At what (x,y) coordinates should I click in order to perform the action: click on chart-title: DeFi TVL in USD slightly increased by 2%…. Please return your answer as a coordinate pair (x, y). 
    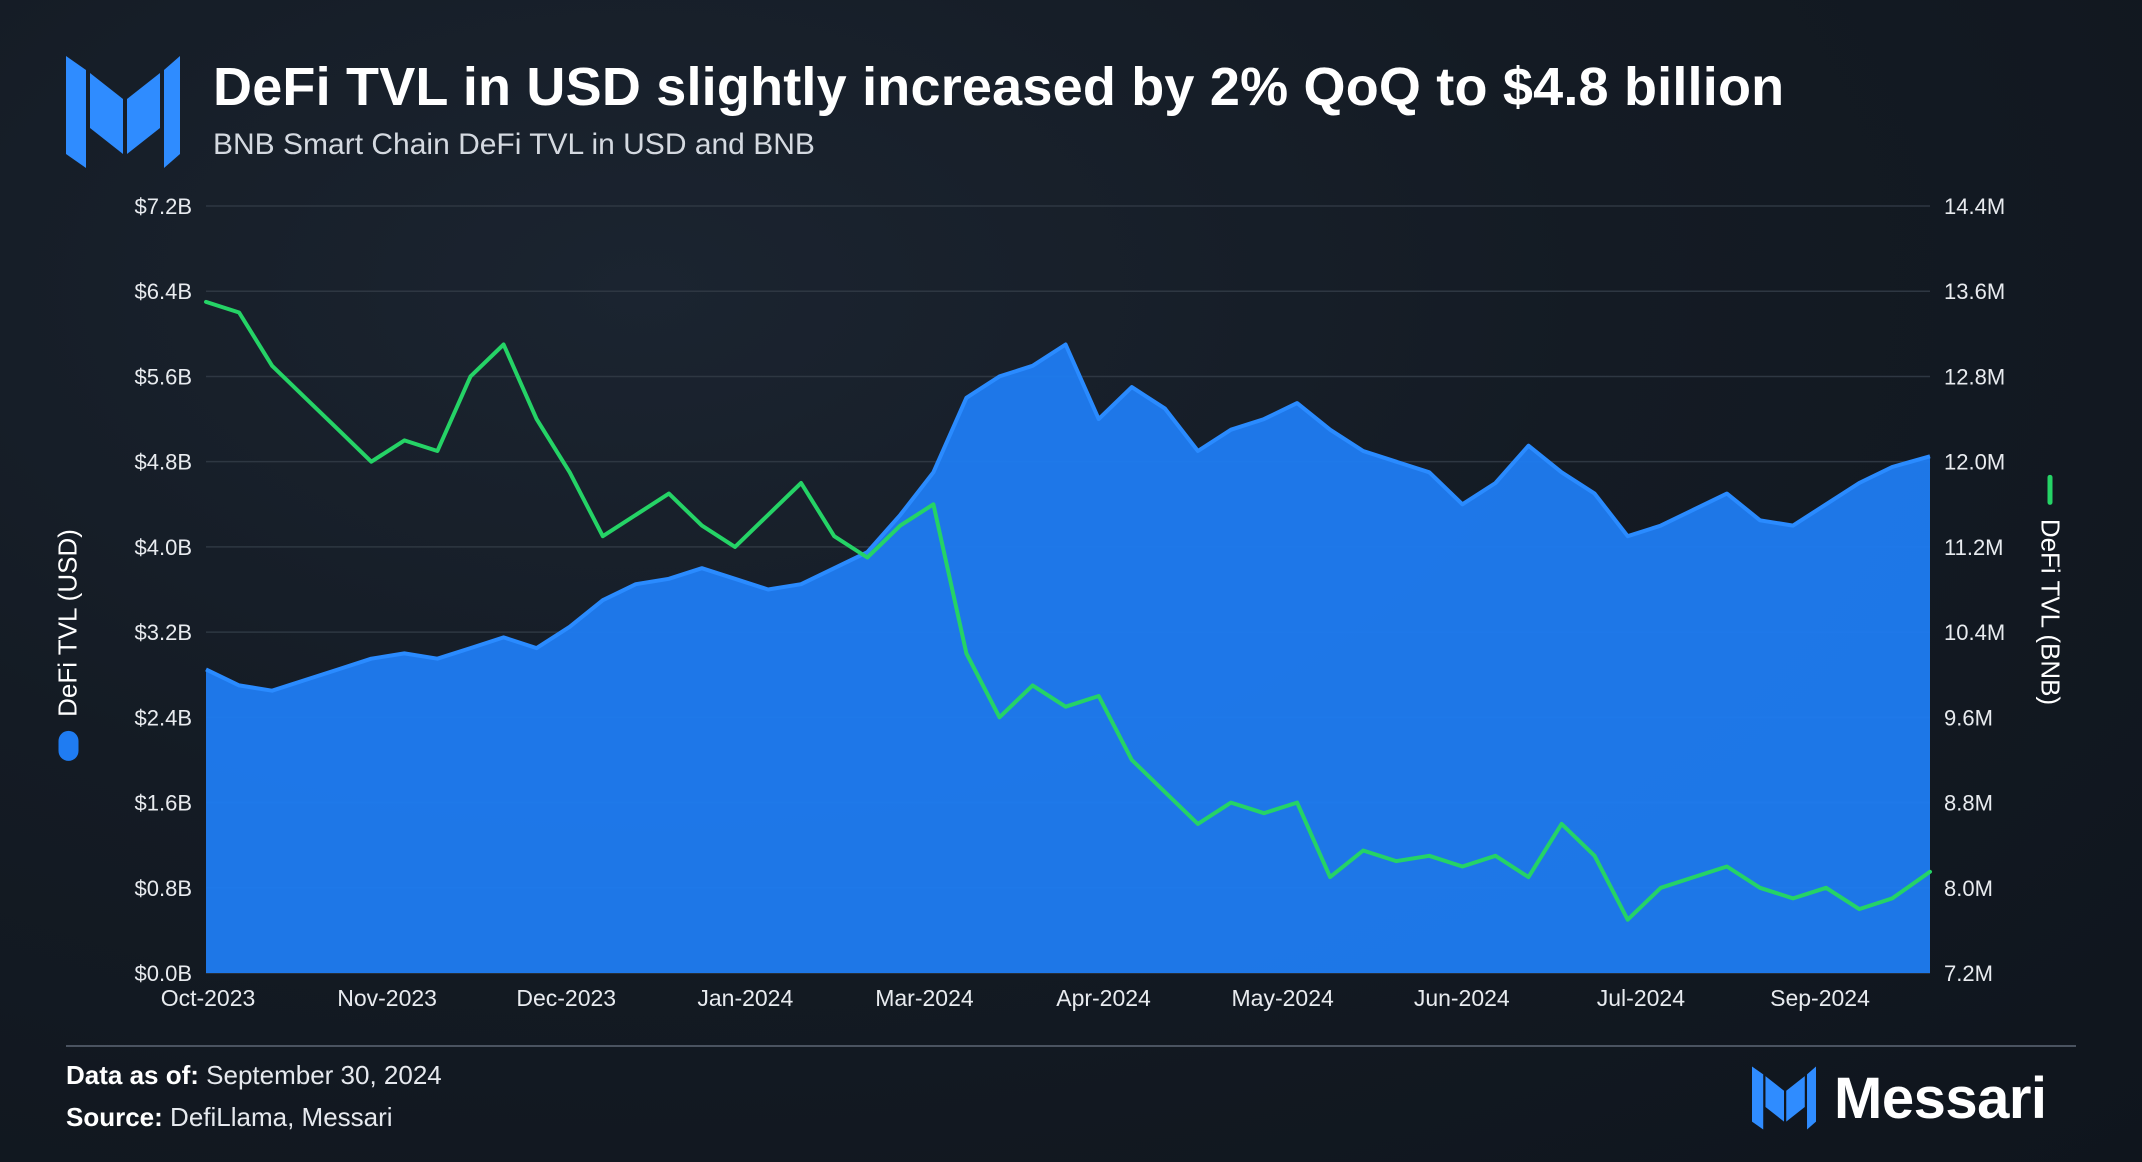
    Looking at the image, I should click on (999, 87).